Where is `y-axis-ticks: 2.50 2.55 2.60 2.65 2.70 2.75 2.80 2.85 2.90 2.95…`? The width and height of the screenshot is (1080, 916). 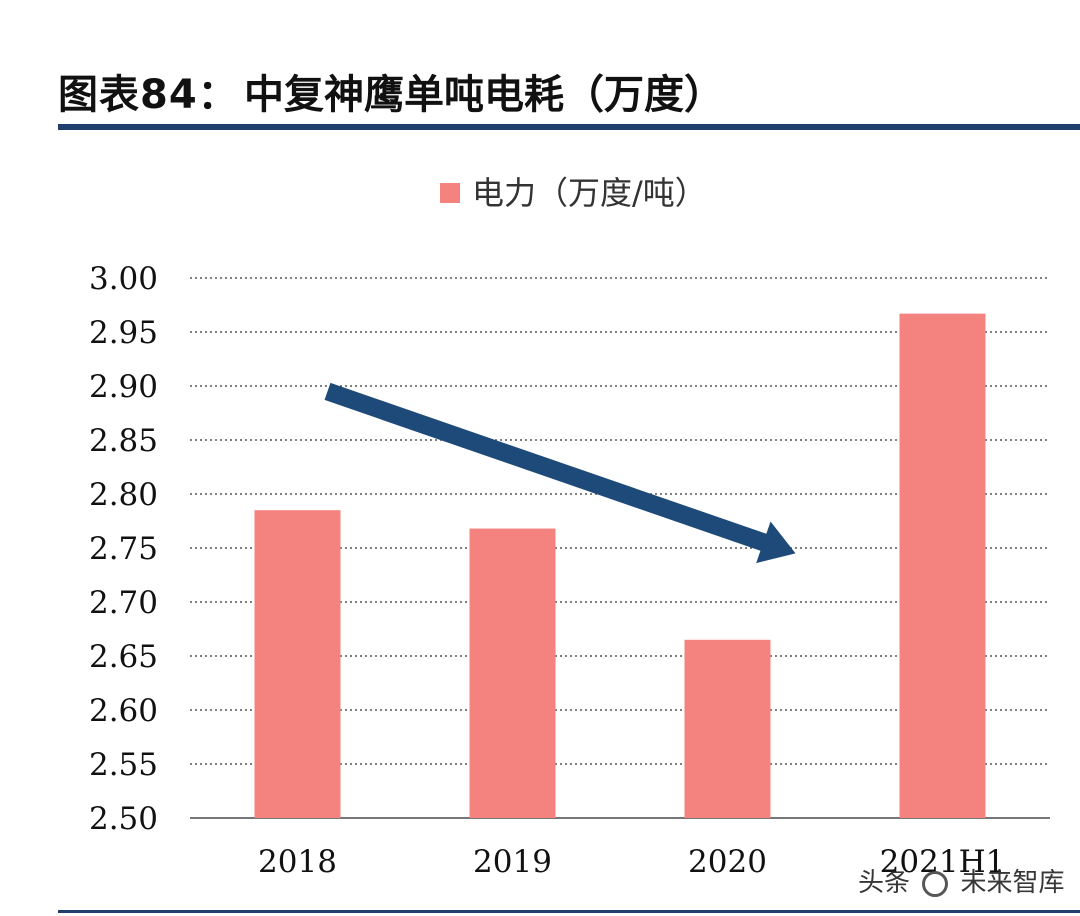 y-axis-ticks: 2.50 2.55 2.60 2.65 2.70 2.75 2.80 2.85 2.90 2.95… is located at coordinates (123, 549).